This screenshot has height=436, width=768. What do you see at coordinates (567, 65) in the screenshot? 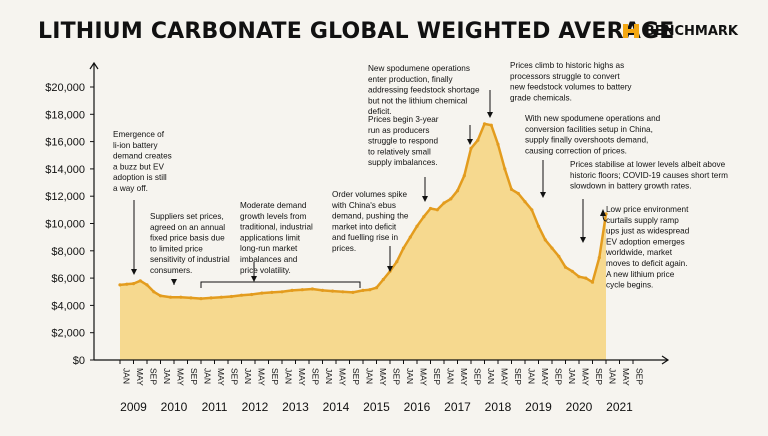
I see `annotation-line: Prices climb to historic highs as` at bounding box center [567, 65].